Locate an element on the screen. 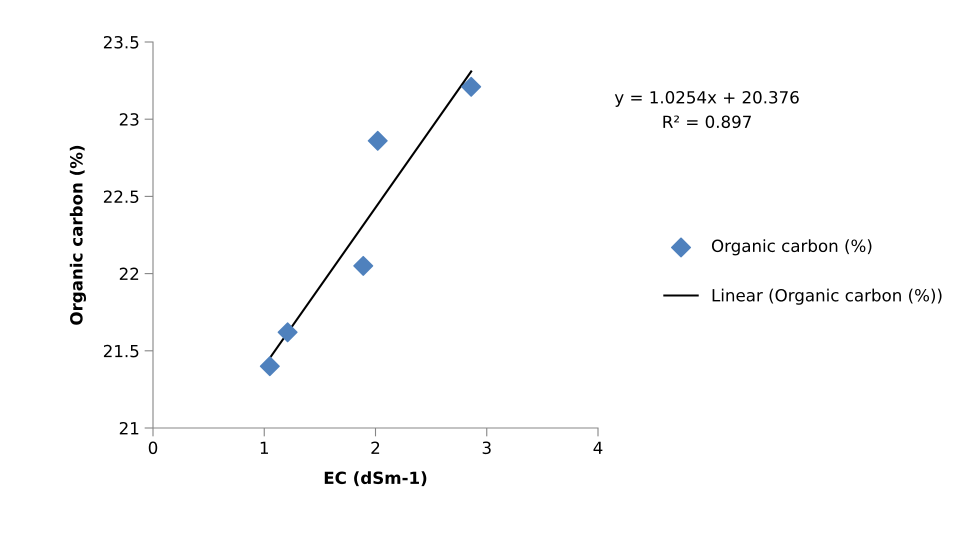 The width and height of the screenshot is (962, 544). text: y = 1.0254x + 20.376 is located at coordinates (706, 98).